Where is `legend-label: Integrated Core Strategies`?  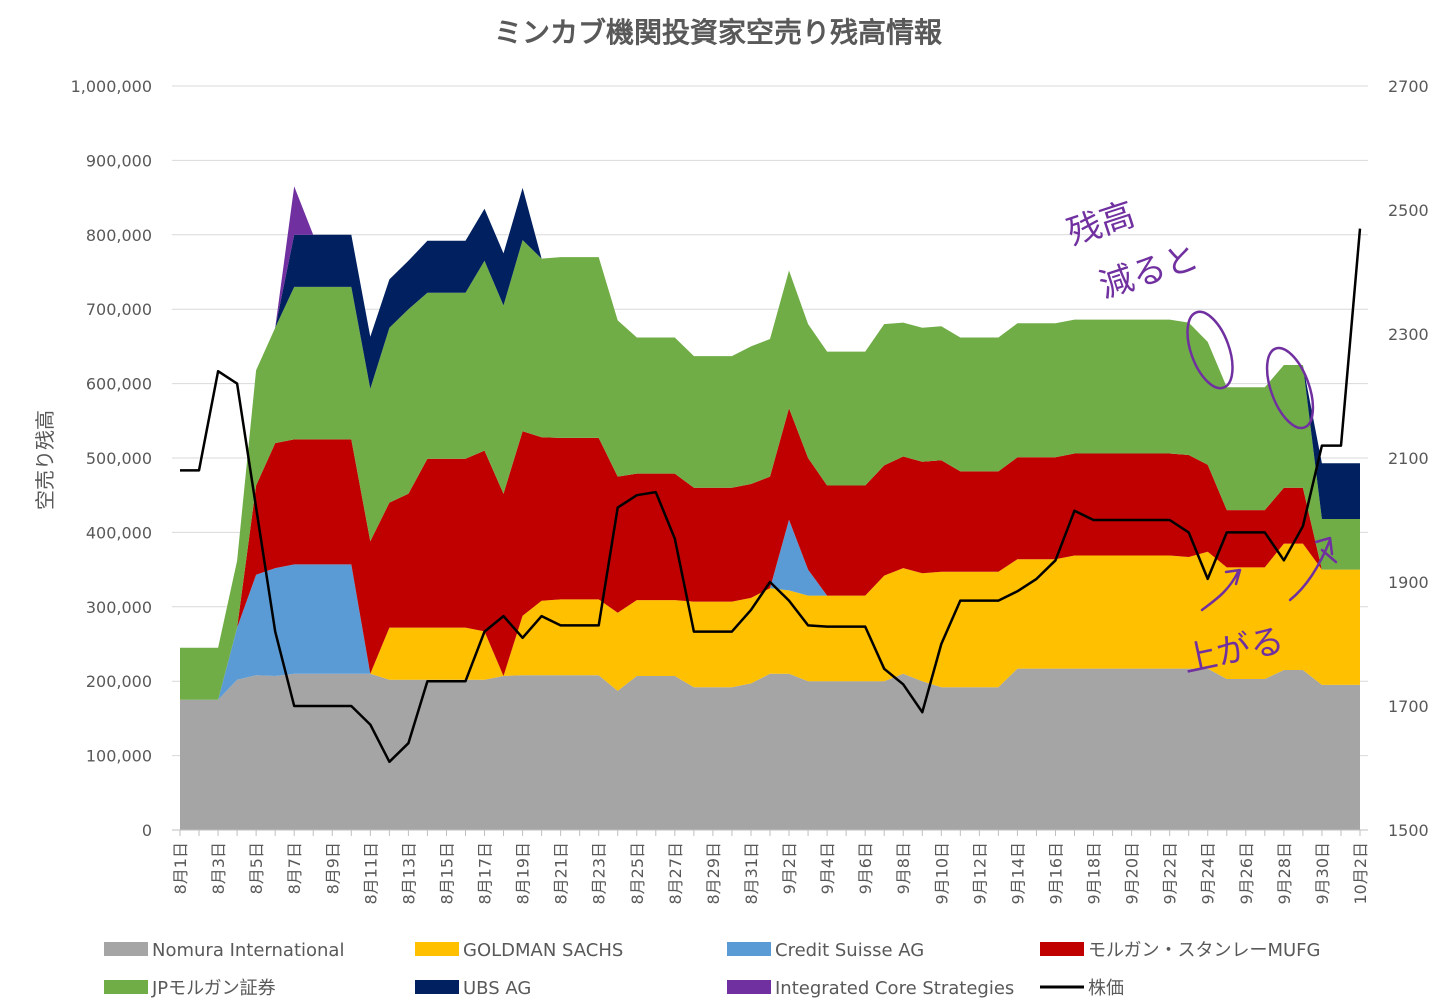 legend-label: Integrated Core Strategies is located at coordinates (894, 988).